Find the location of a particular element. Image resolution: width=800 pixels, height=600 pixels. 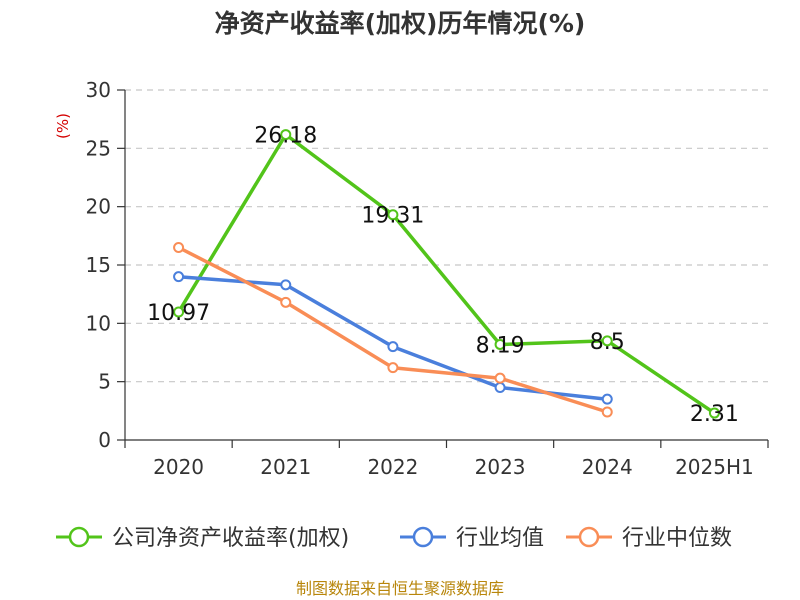

legend-item-1: 行业均值 is located at coordinates (472, 538).